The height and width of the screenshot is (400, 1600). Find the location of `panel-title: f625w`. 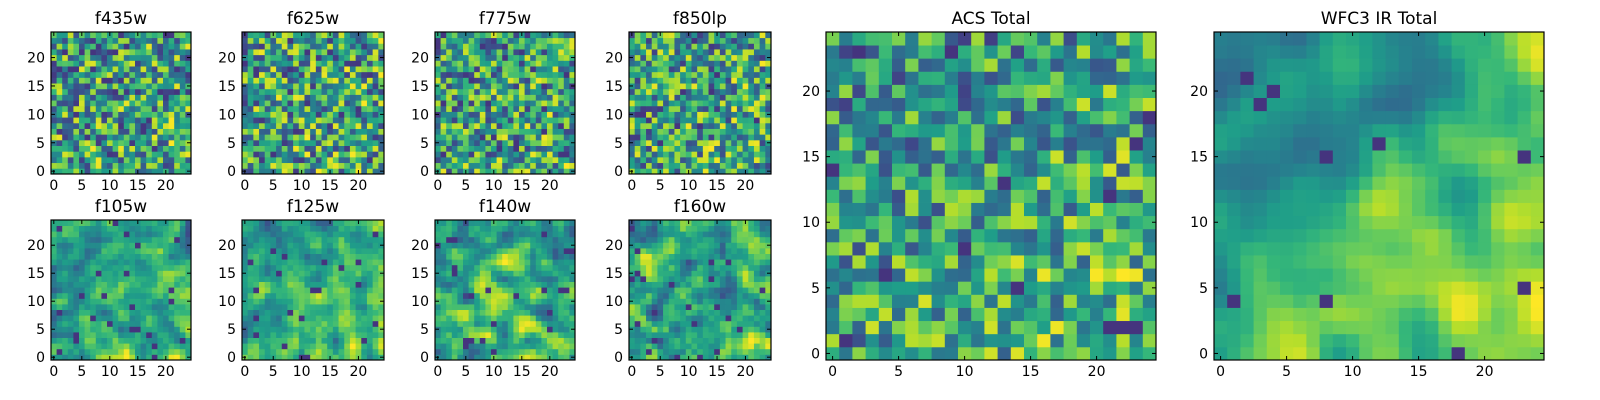

panel-title: f625w is located at coordinates (313, 19).